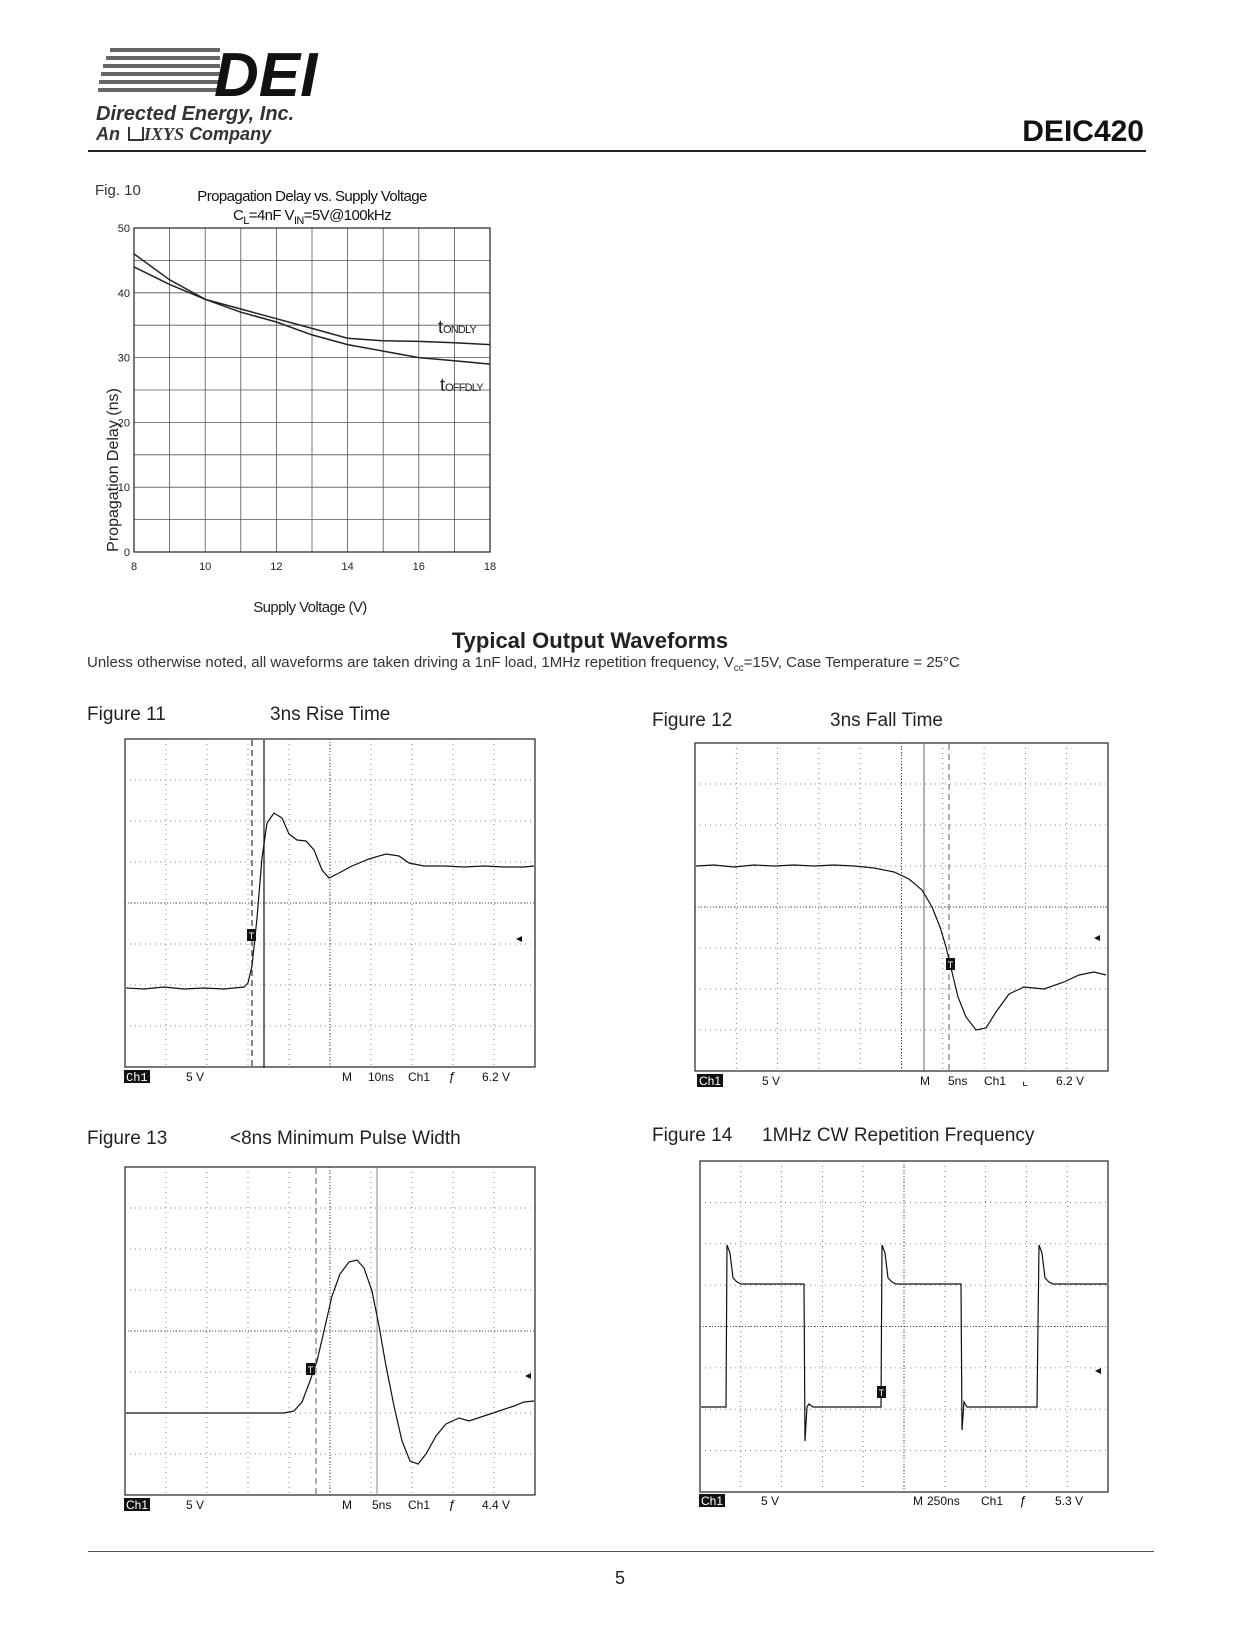 The width and height of the screenshot is (1240, 1648). What do you see at coordinates (164, 134) in the screenshot?
I see `tagline-brand: IXYS` at bounding box center [164, 134].